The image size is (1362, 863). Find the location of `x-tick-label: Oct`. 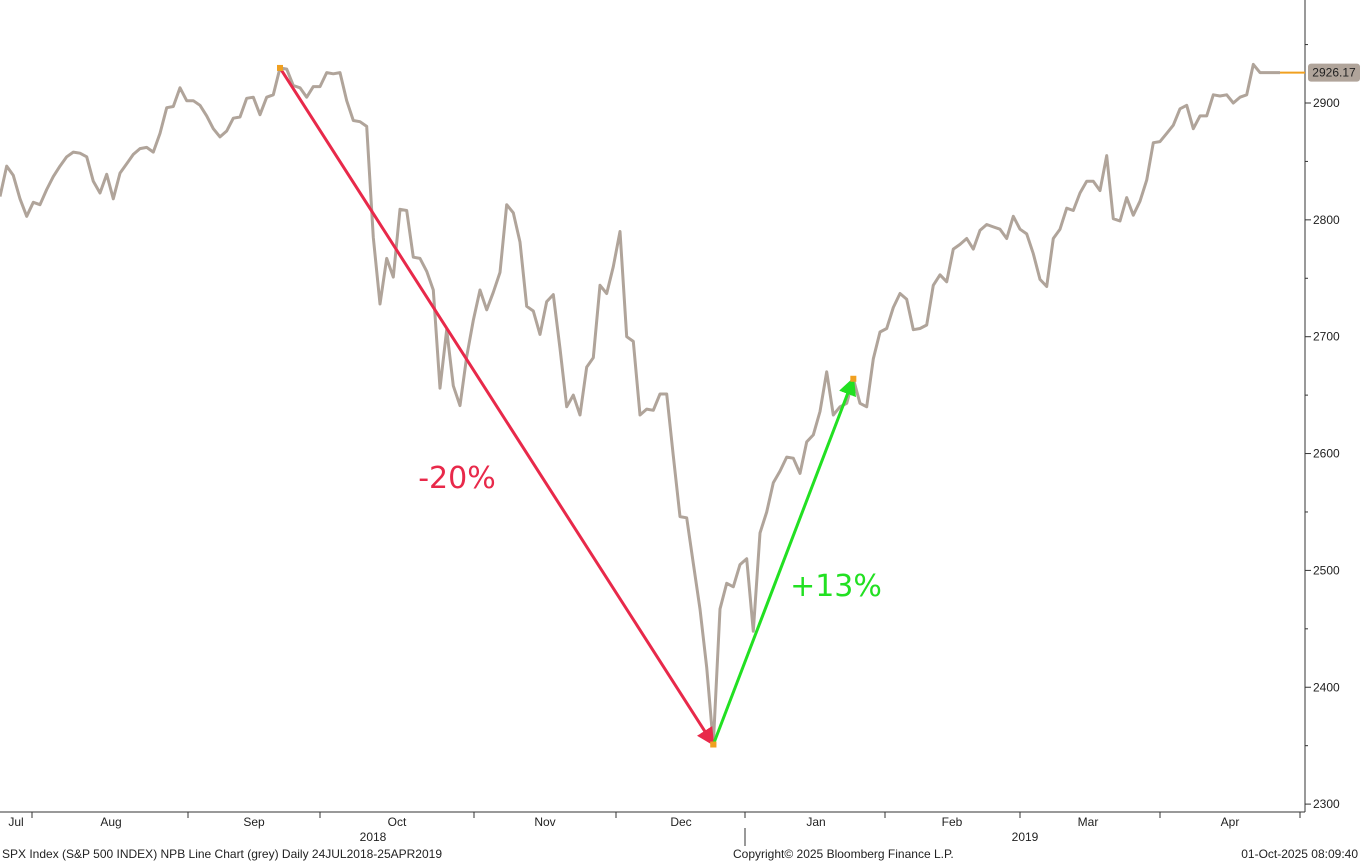

x-tick-label: Oct is located at coordinates (397, 822).